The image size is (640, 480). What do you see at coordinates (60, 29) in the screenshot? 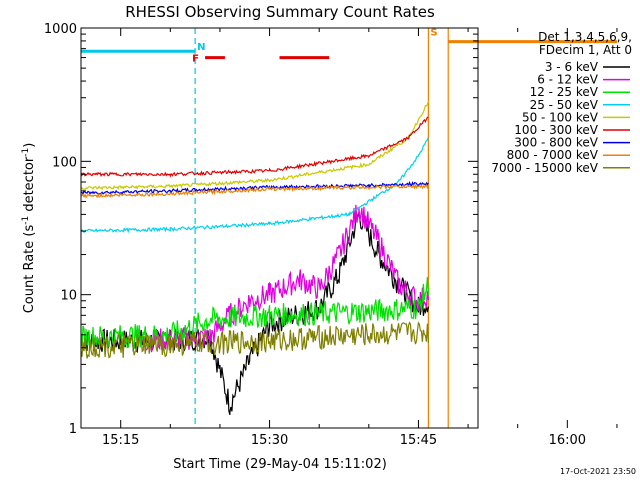
I see `y-tick-label: 1000` at bounding box center [60, 29].